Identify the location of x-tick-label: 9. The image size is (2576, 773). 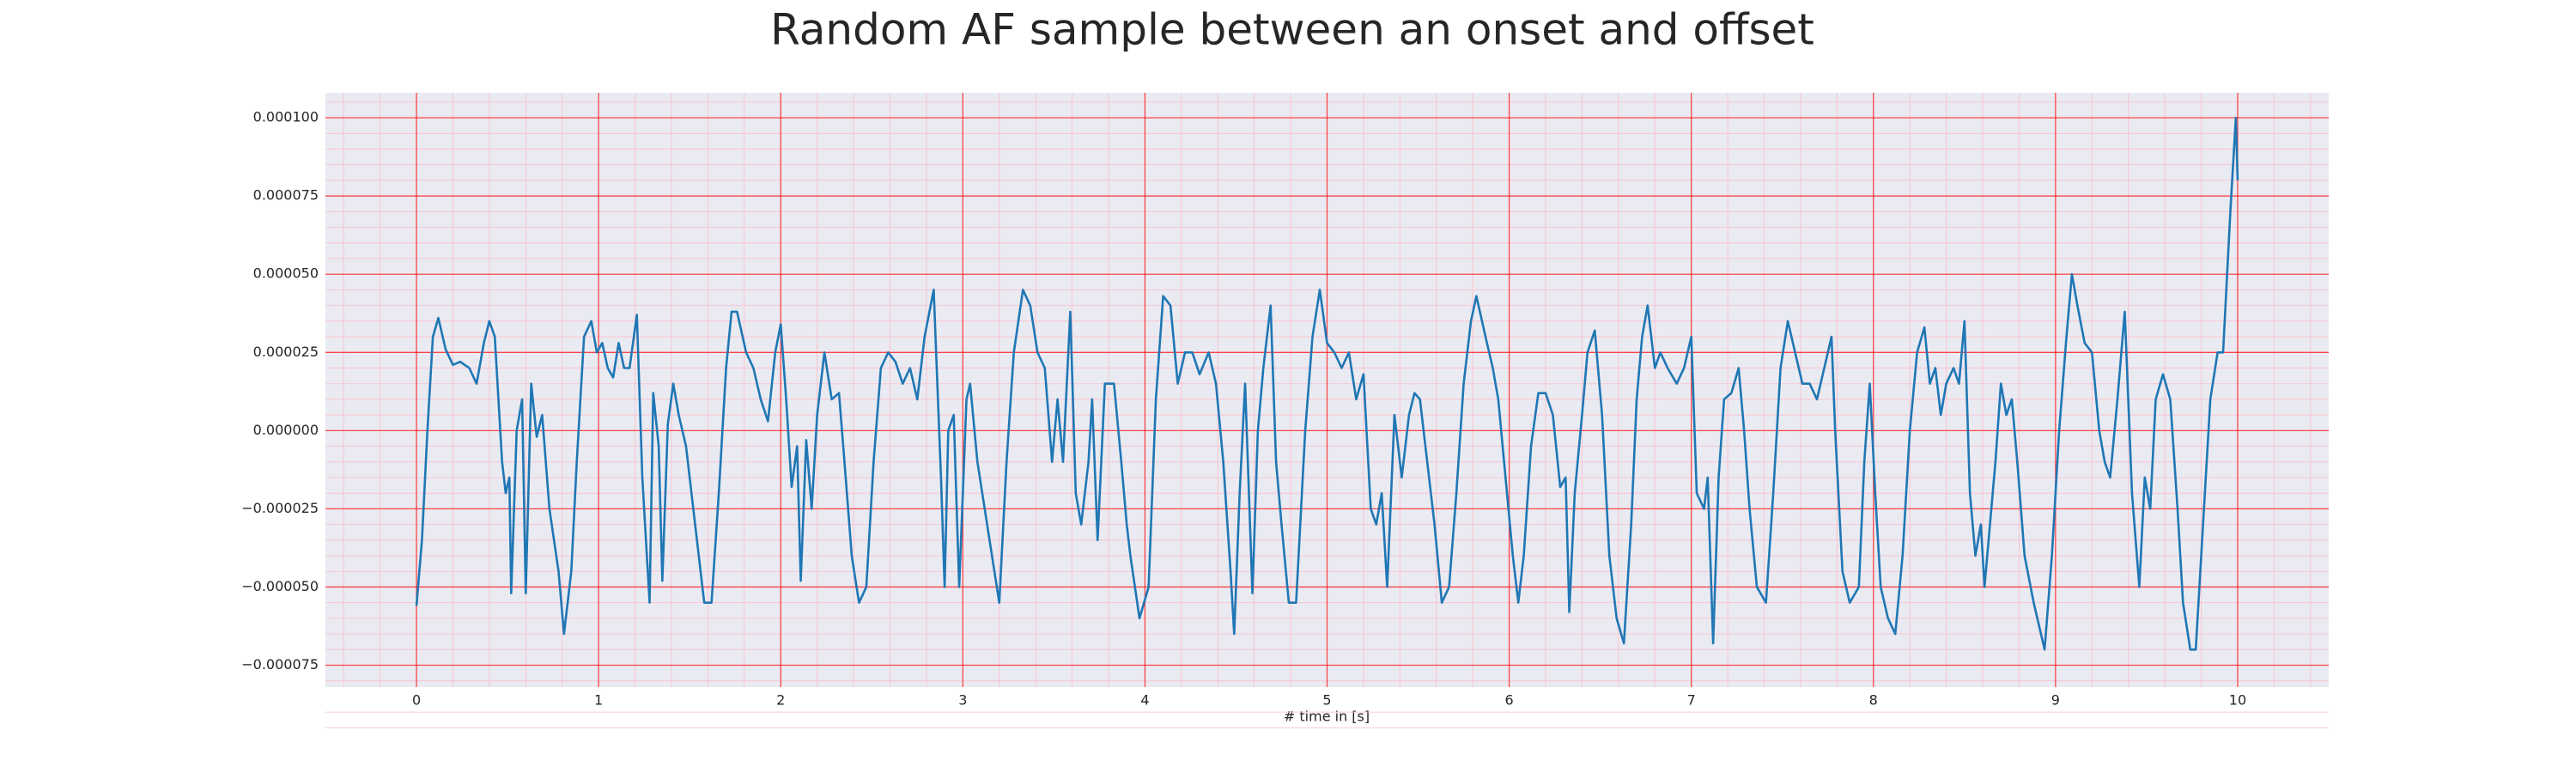
(2055, 700).